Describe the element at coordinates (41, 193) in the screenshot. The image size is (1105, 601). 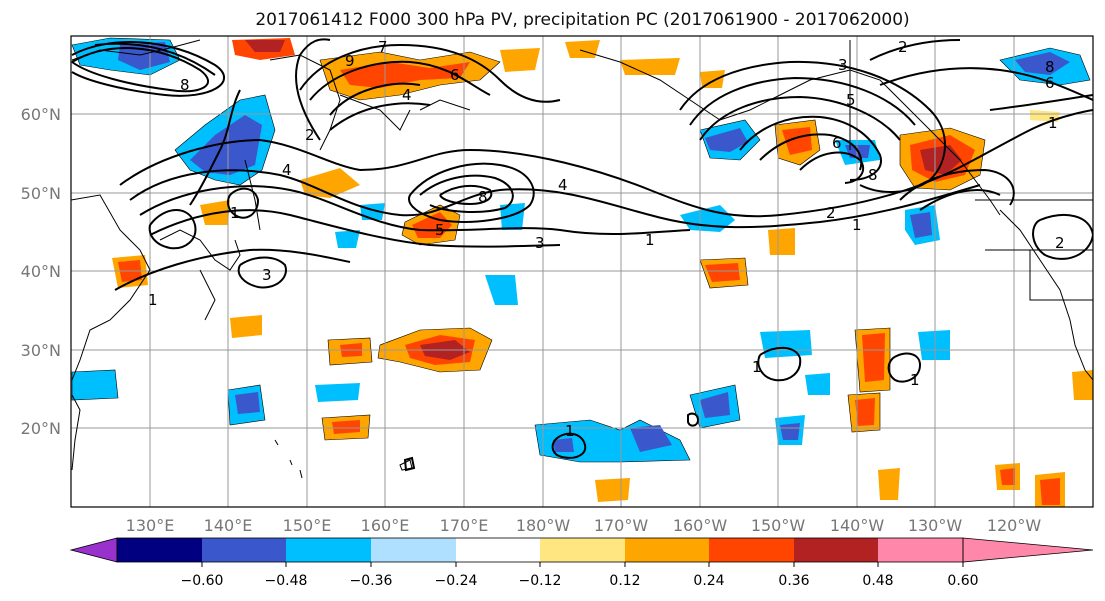
I see `lat-label: 50°N` at that location.